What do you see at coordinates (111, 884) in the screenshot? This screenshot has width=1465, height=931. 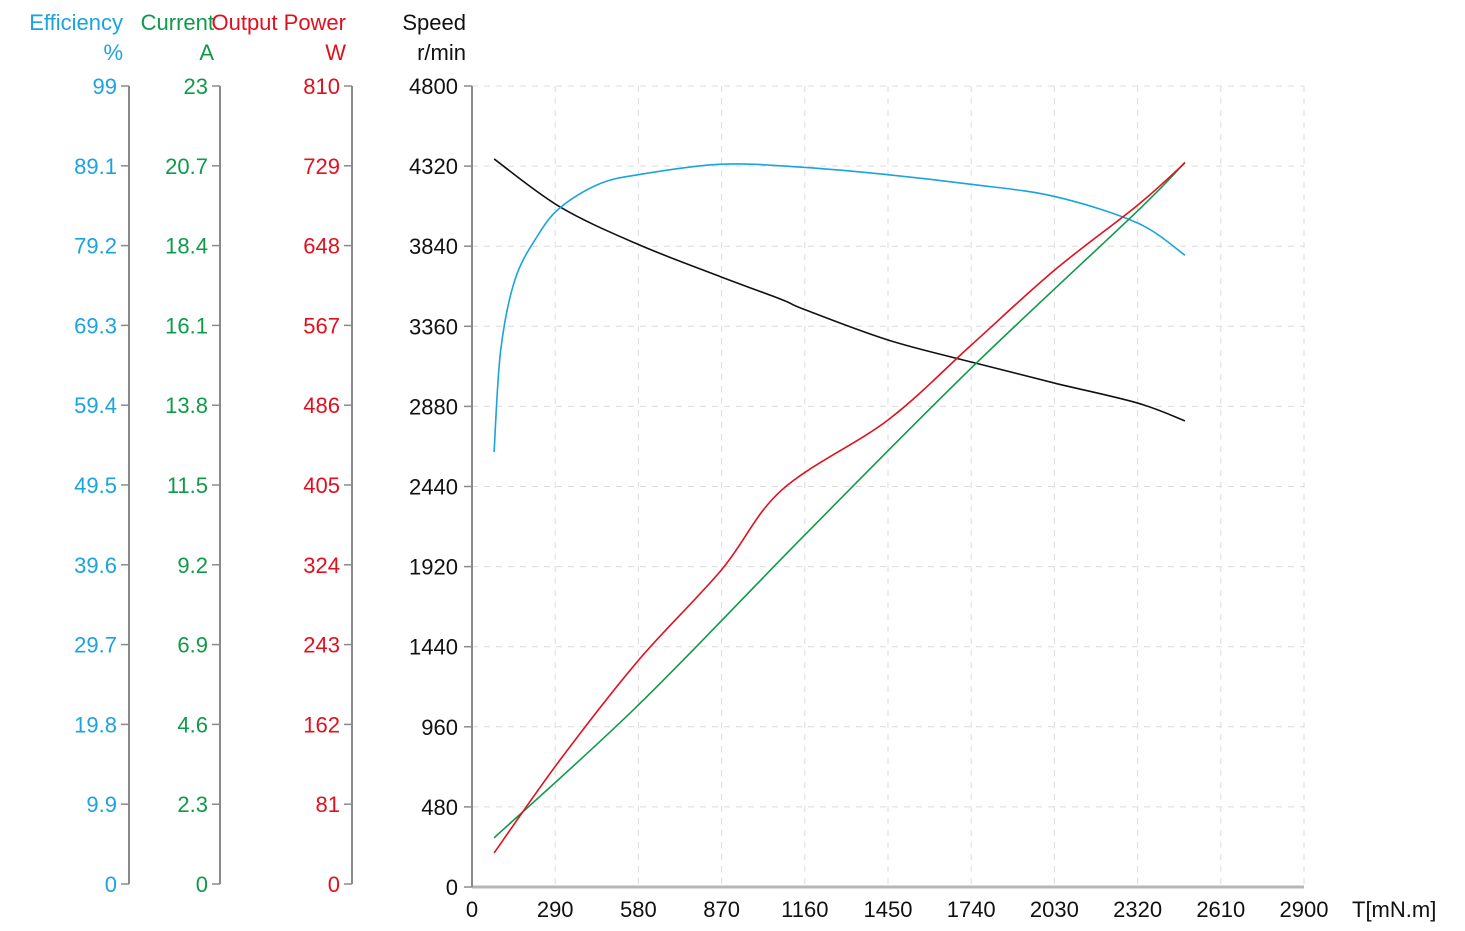 I see `efficiency-tick-label: 0` at bounding box center [111, 884].